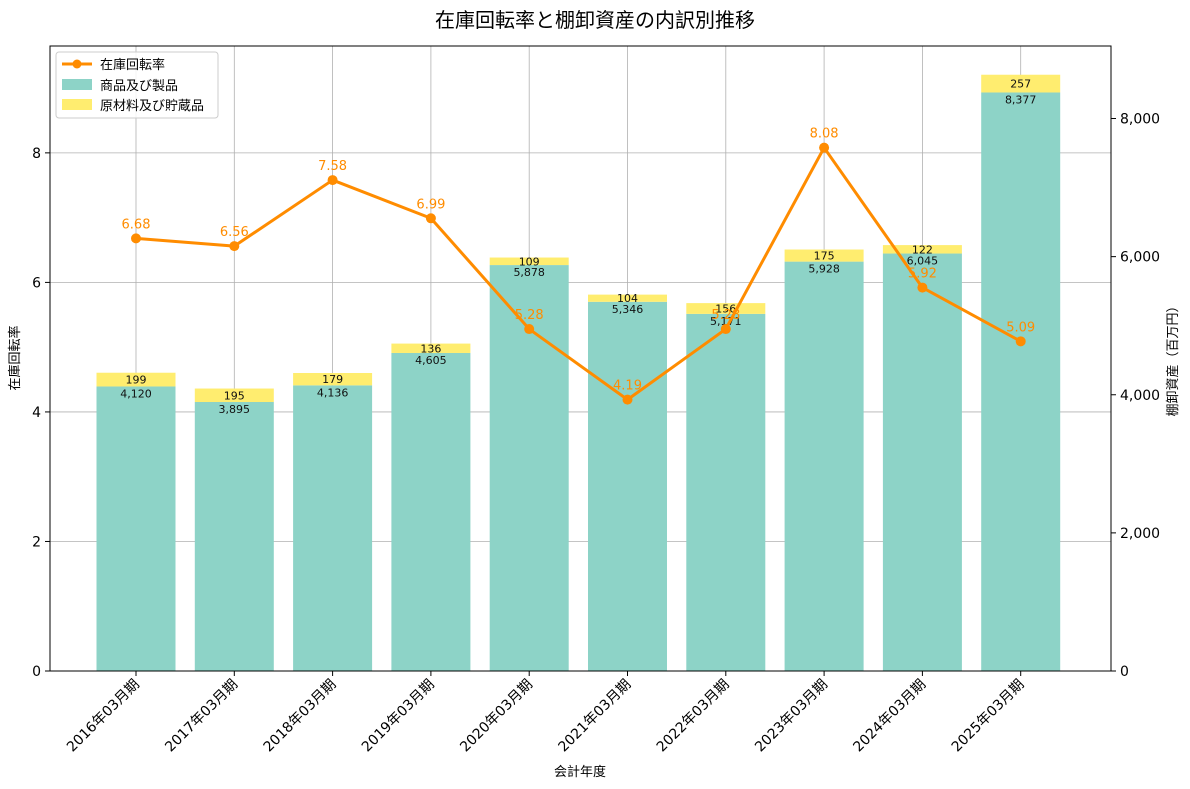 This screenshot has height=789, width=1190. What do you see at coordinates (1140, 120) in the screenshot?
I see `y-right-tick-label-4: 8,000` at bounding box center [1140, 120].